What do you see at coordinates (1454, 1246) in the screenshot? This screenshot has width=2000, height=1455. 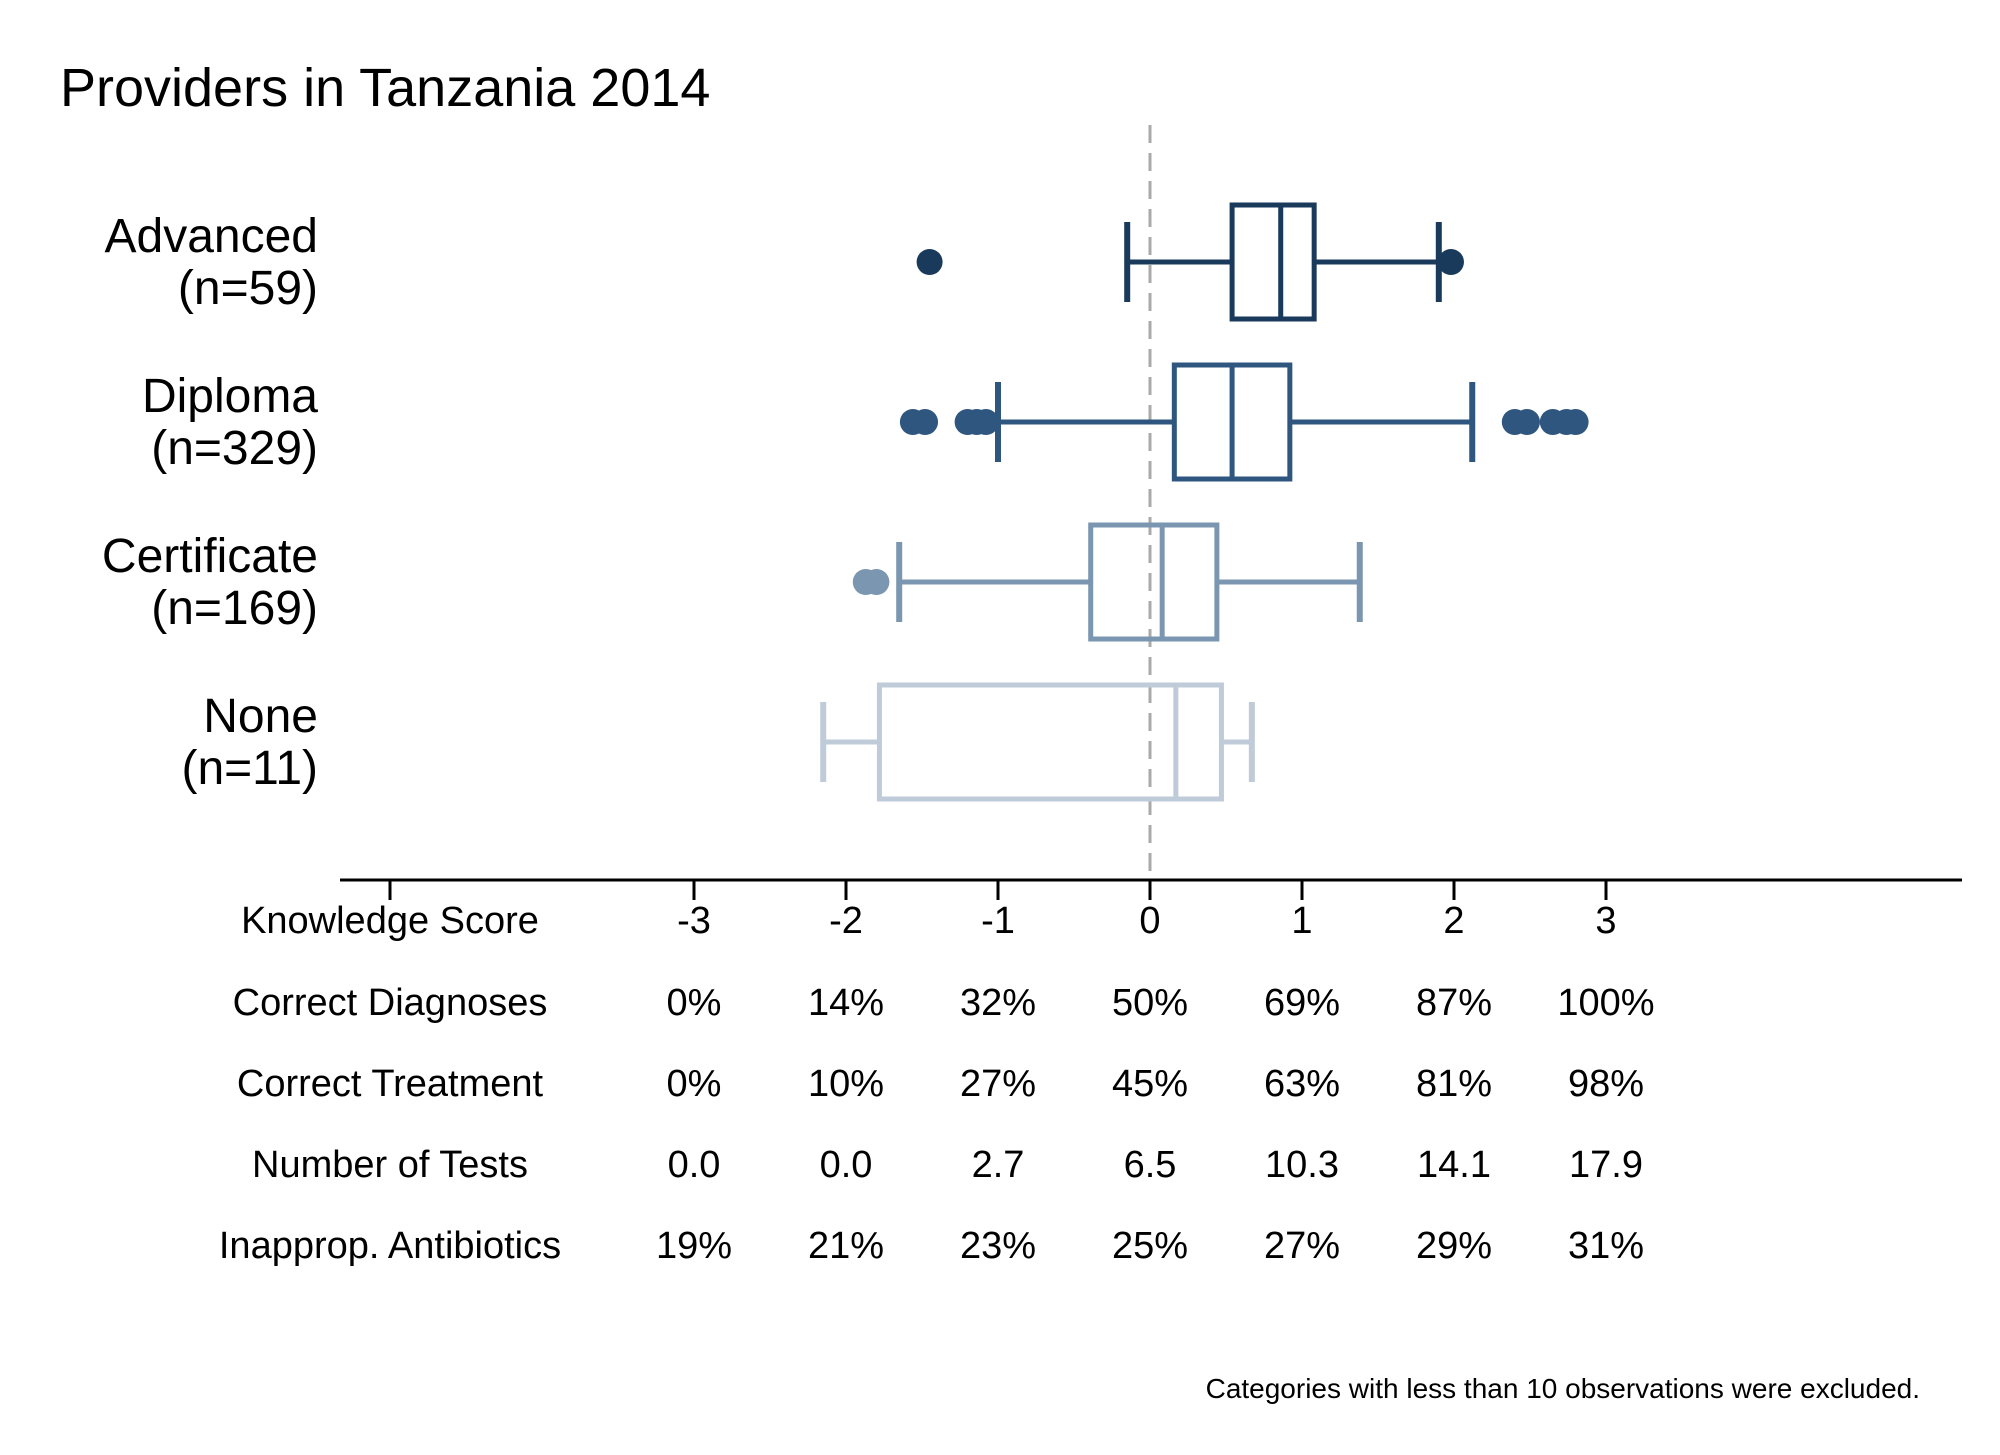 I see `table-cell: 29%` at bounding box center [1454, 1246].